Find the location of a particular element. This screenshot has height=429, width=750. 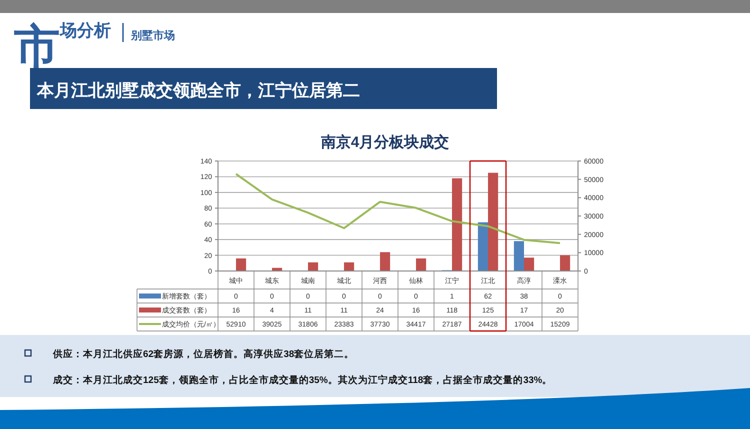

text: 成交：本月江北成交125套，领跑全市，占比全市成交量的35%。其次为江宁成交118套，占据全市成交量的33%。 is located at coordinates (302, 380).